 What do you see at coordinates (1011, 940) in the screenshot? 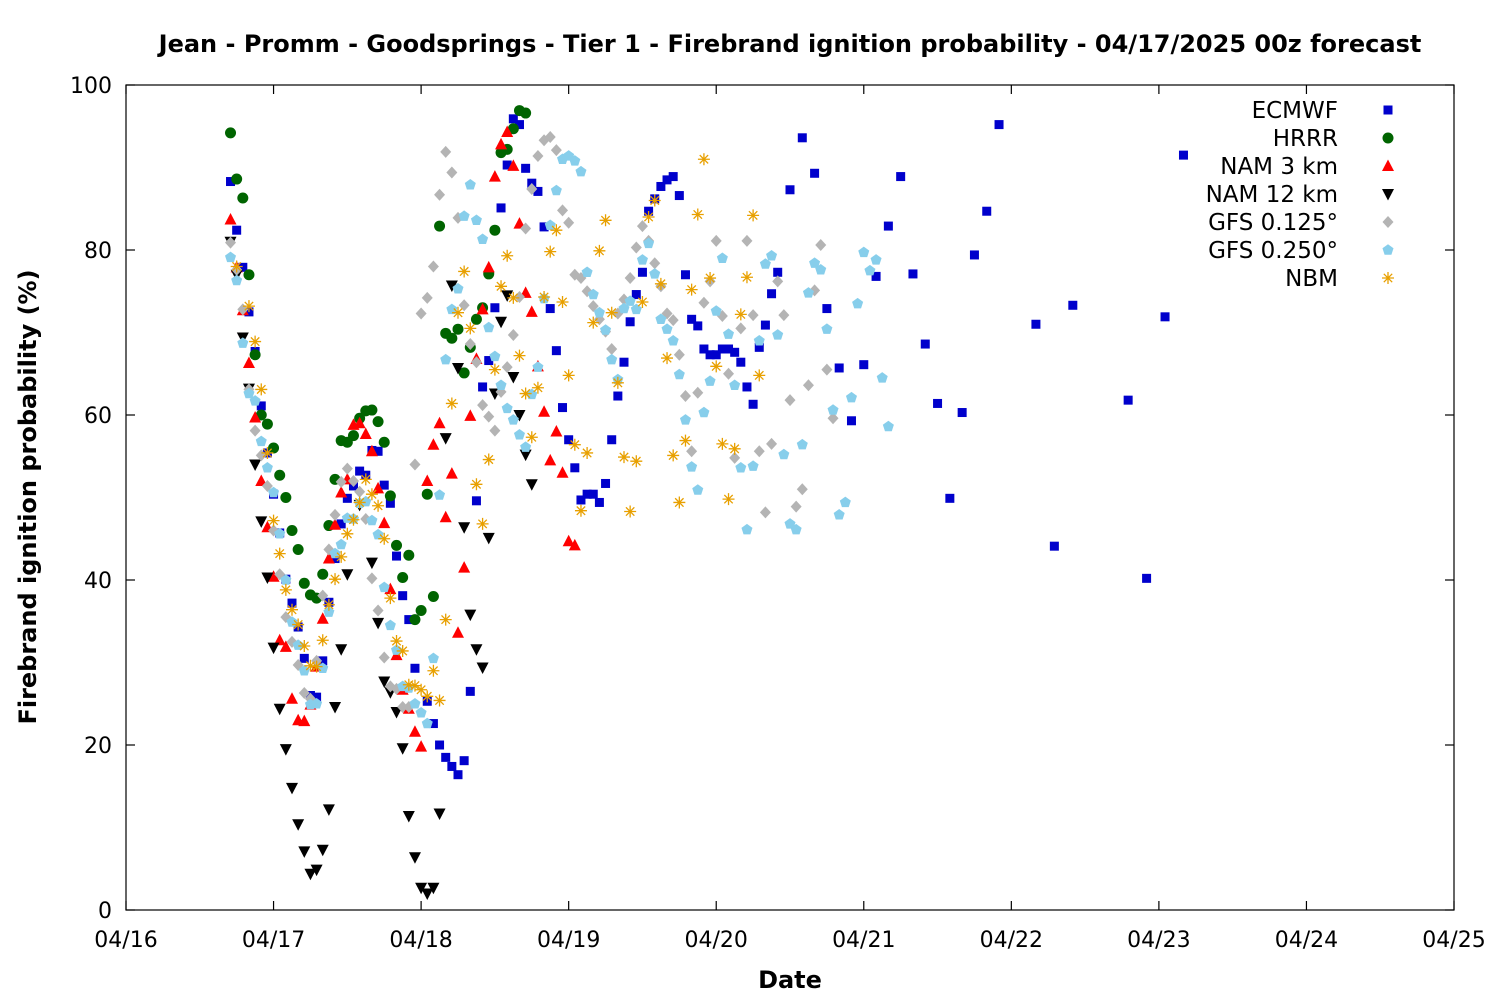
I see `x-tick-label: 04/22` at bounding box center [1011, 940].